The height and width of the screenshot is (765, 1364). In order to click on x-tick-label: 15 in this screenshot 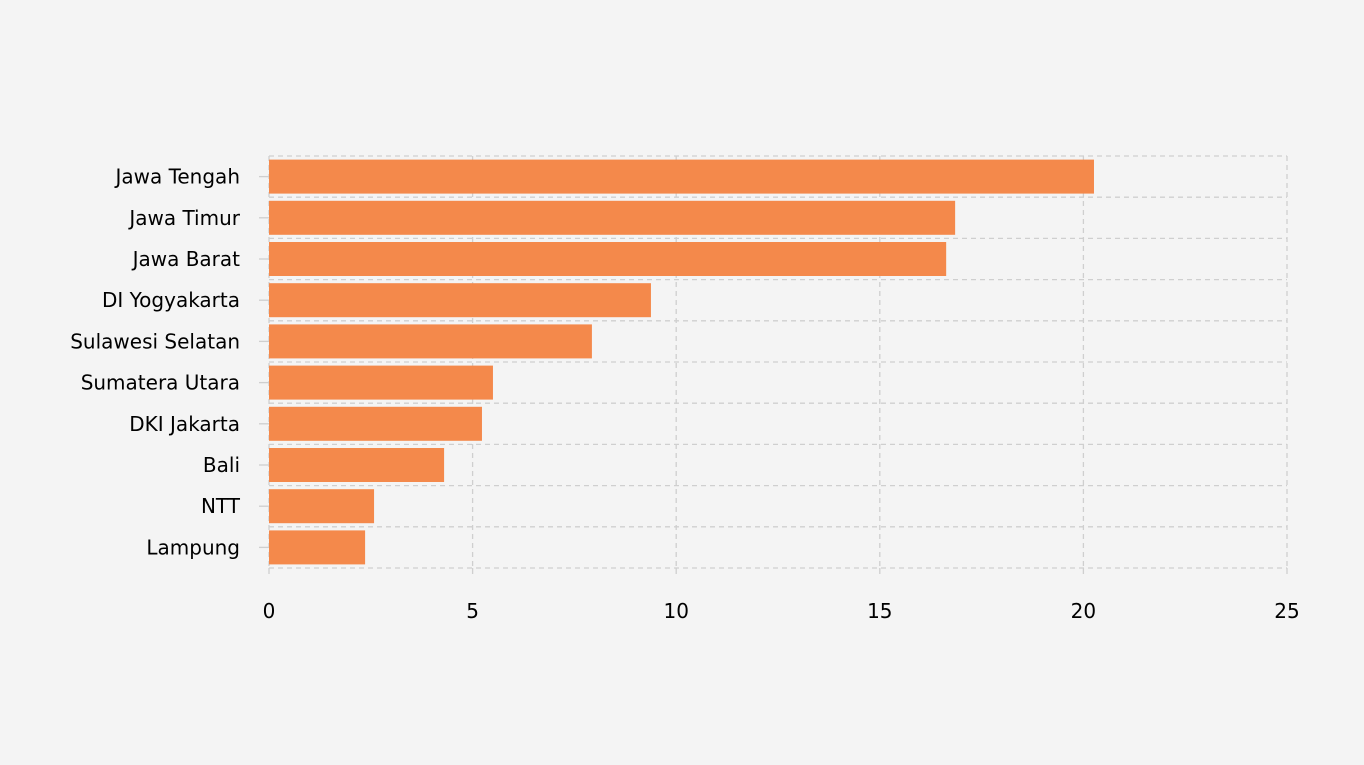, I will do `click(879, 611)`.